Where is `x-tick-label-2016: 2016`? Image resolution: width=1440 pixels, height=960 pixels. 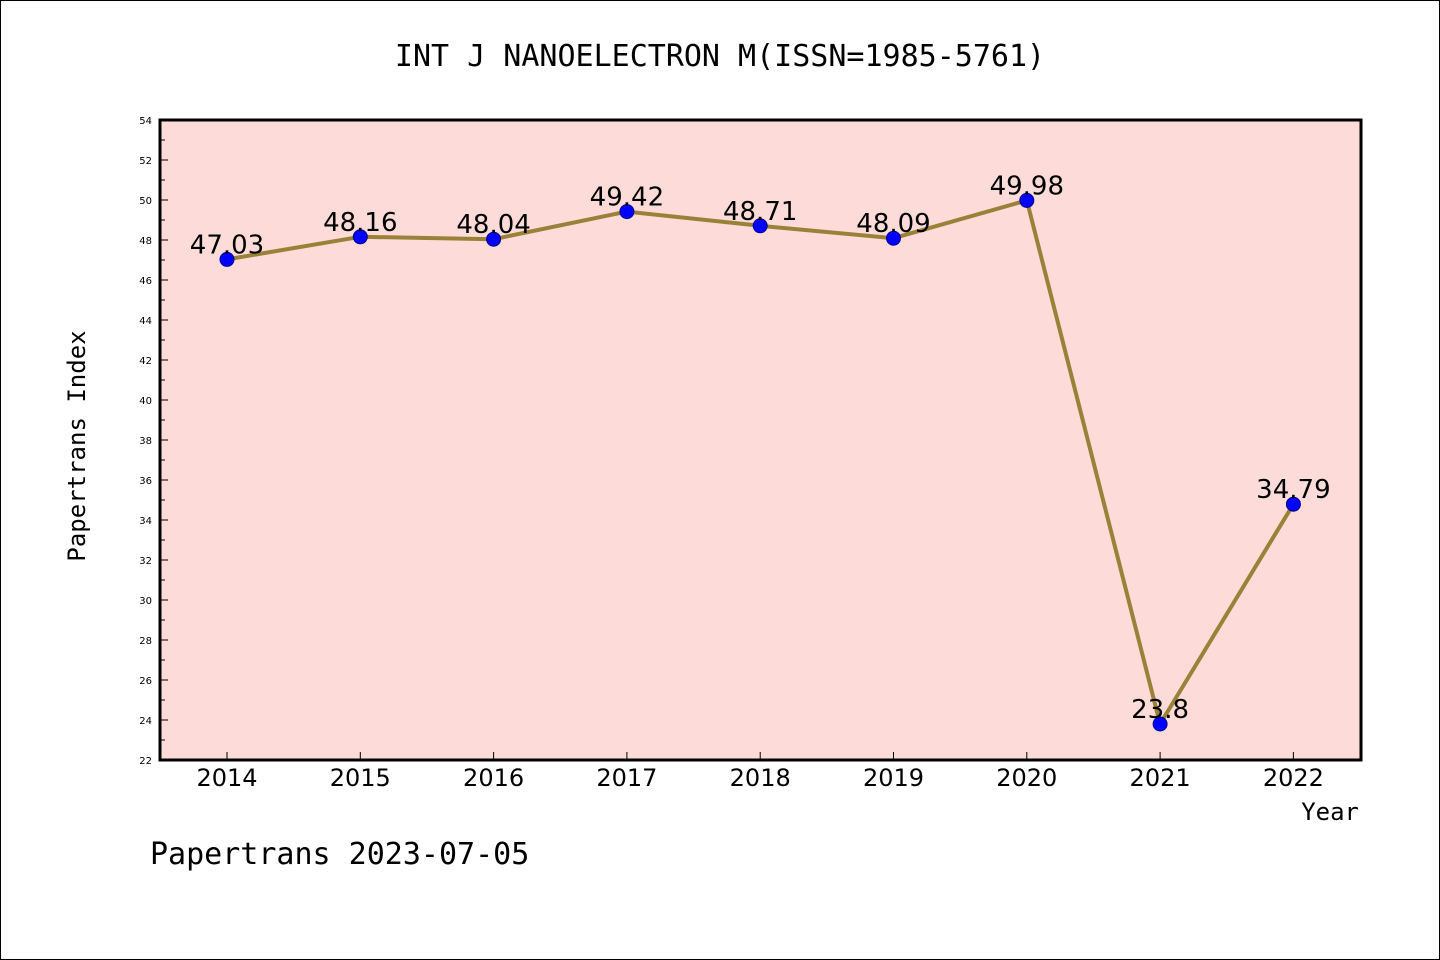 x-tick-label-2016: 2016 is located at coordinates (493, 778).